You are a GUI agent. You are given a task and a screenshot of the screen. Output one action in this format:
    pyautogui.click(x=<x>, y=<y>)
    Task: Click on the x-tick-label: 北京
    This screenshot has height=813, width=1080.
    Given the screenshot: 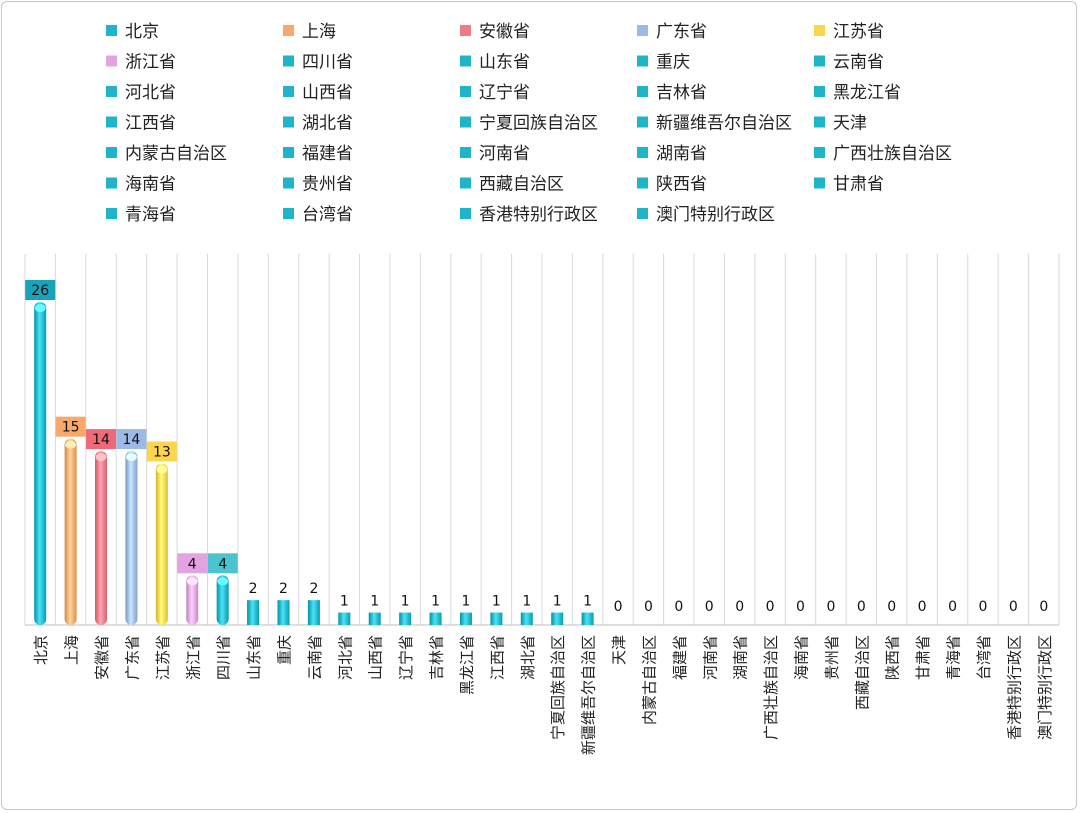 What is the action you would take?
    pyautogui.click(x=41, y=650)
    